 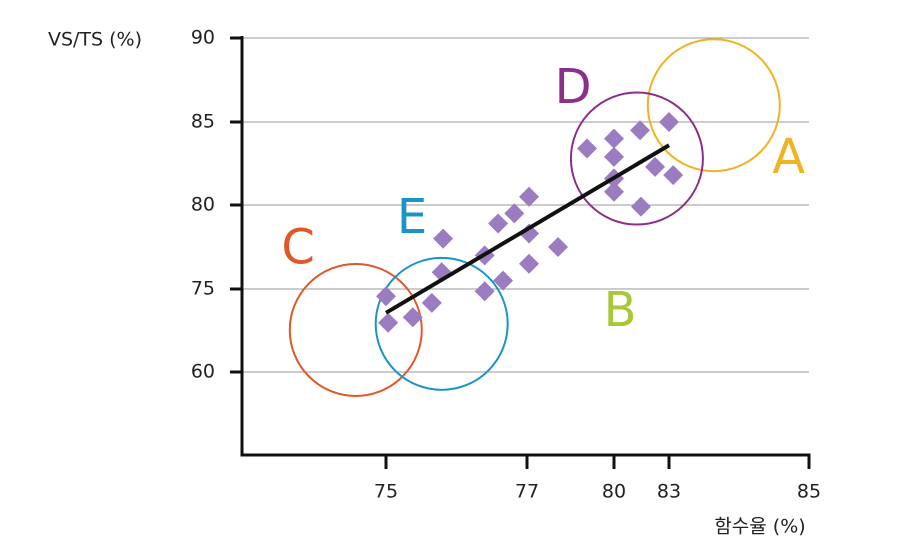 I want to click on x-tick-label: 77, so click(x=527, y=492).